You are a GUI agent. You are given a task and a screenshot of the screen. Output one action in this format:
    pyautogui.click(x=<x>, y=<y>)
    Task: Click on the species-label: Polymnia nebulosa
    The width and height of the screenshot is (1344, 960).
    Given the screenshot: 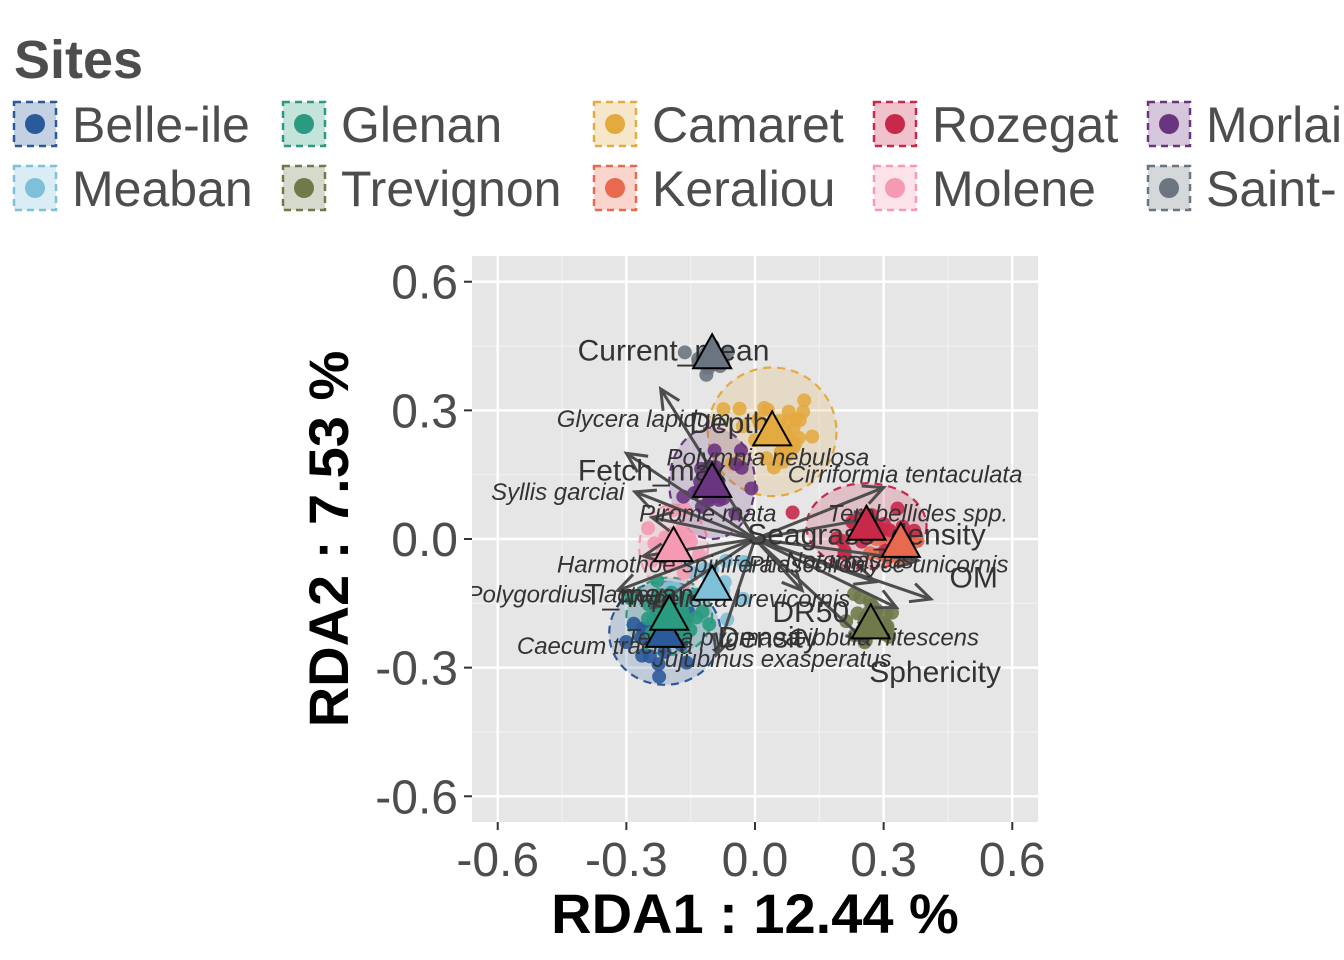 What is the action you would take?
    pyautogui.click(x=767, y=458)
    